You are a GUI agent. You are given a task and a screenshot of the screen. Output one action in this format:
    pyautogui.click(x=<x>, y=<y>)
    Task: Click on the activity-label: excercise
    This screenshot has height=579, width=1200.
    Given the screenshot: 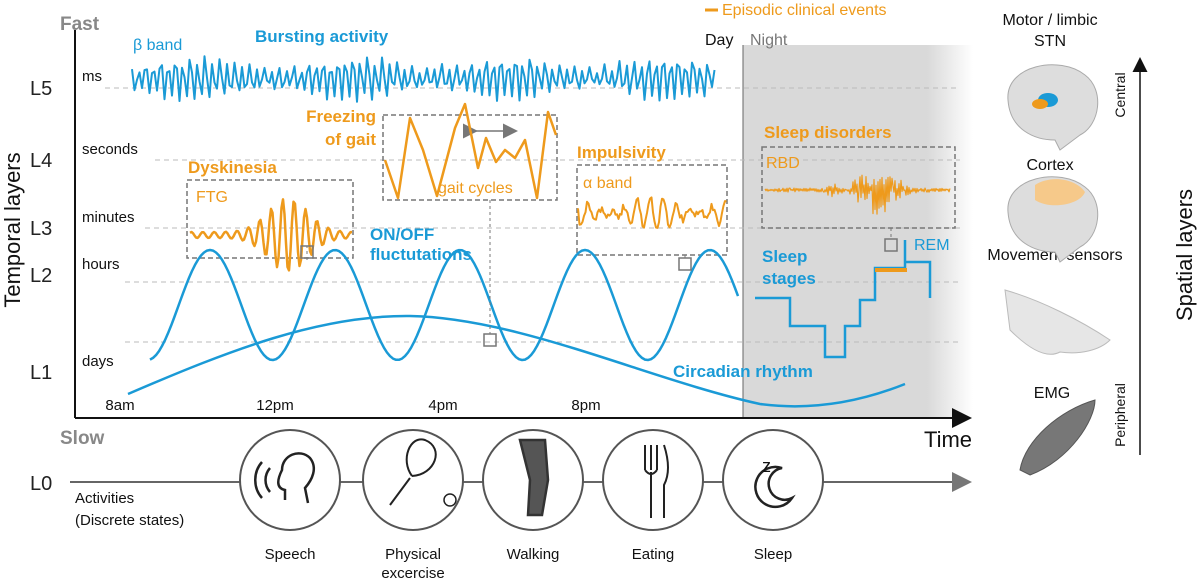 What is the action you would take?
    pyautogui.click(x=412, y=572)
    